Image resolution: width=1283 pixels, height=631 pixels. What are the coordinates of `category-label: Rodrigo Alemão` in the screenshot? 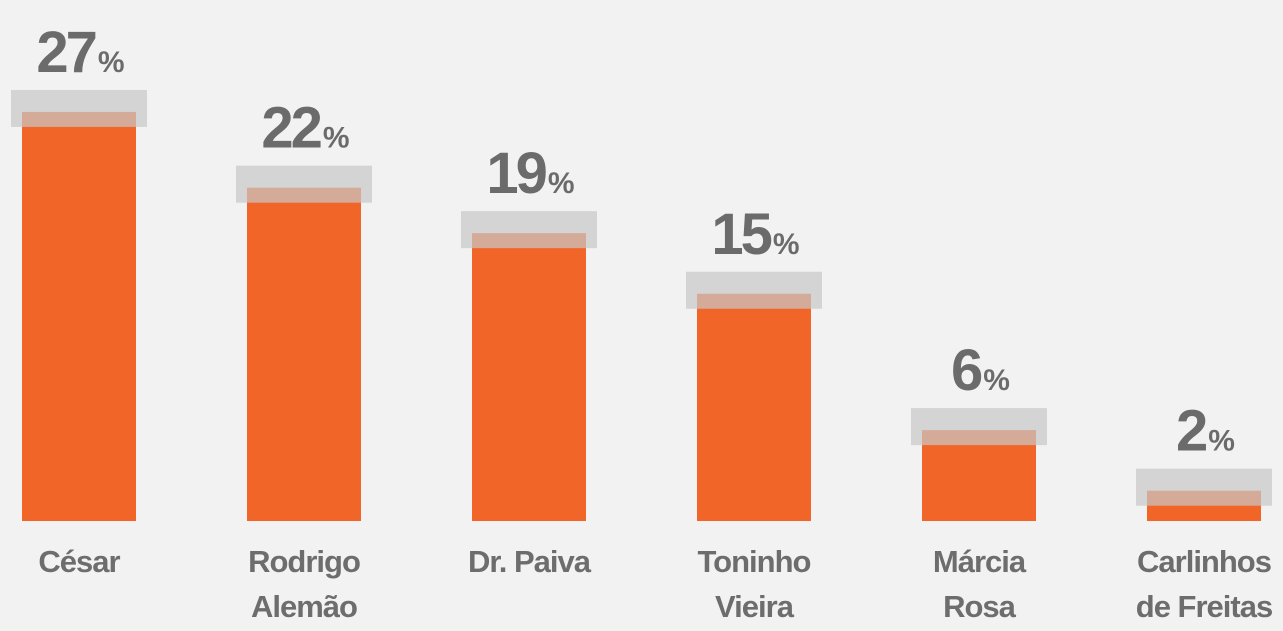 It's located at (304, 584).